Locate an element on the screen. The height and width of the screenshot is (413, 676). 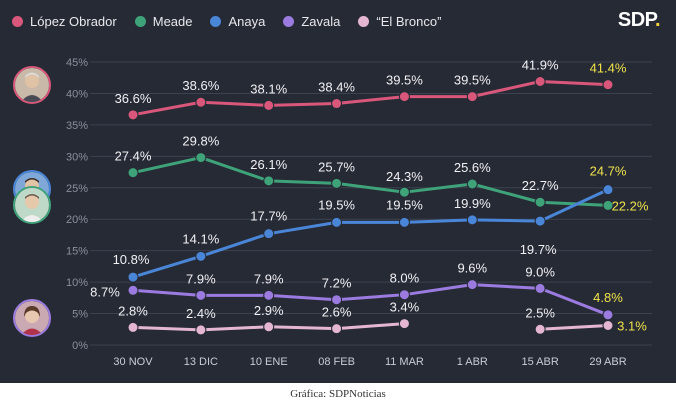
data-label: 2.4% is located at coordinates (201, 313).